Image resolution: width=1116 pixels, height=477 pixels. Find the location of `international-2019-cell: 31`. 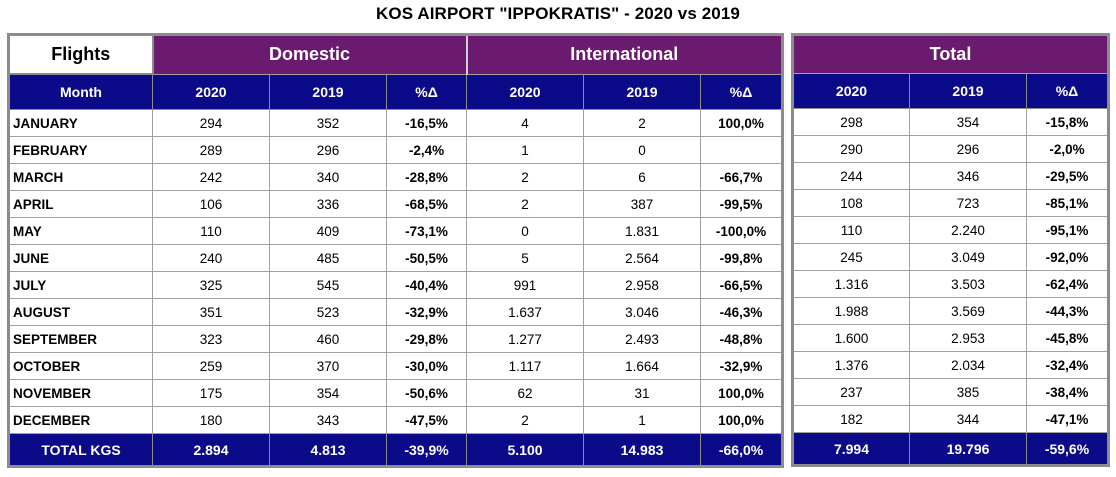

international-2019-cell: 31 is located at coordinates (642, 393).